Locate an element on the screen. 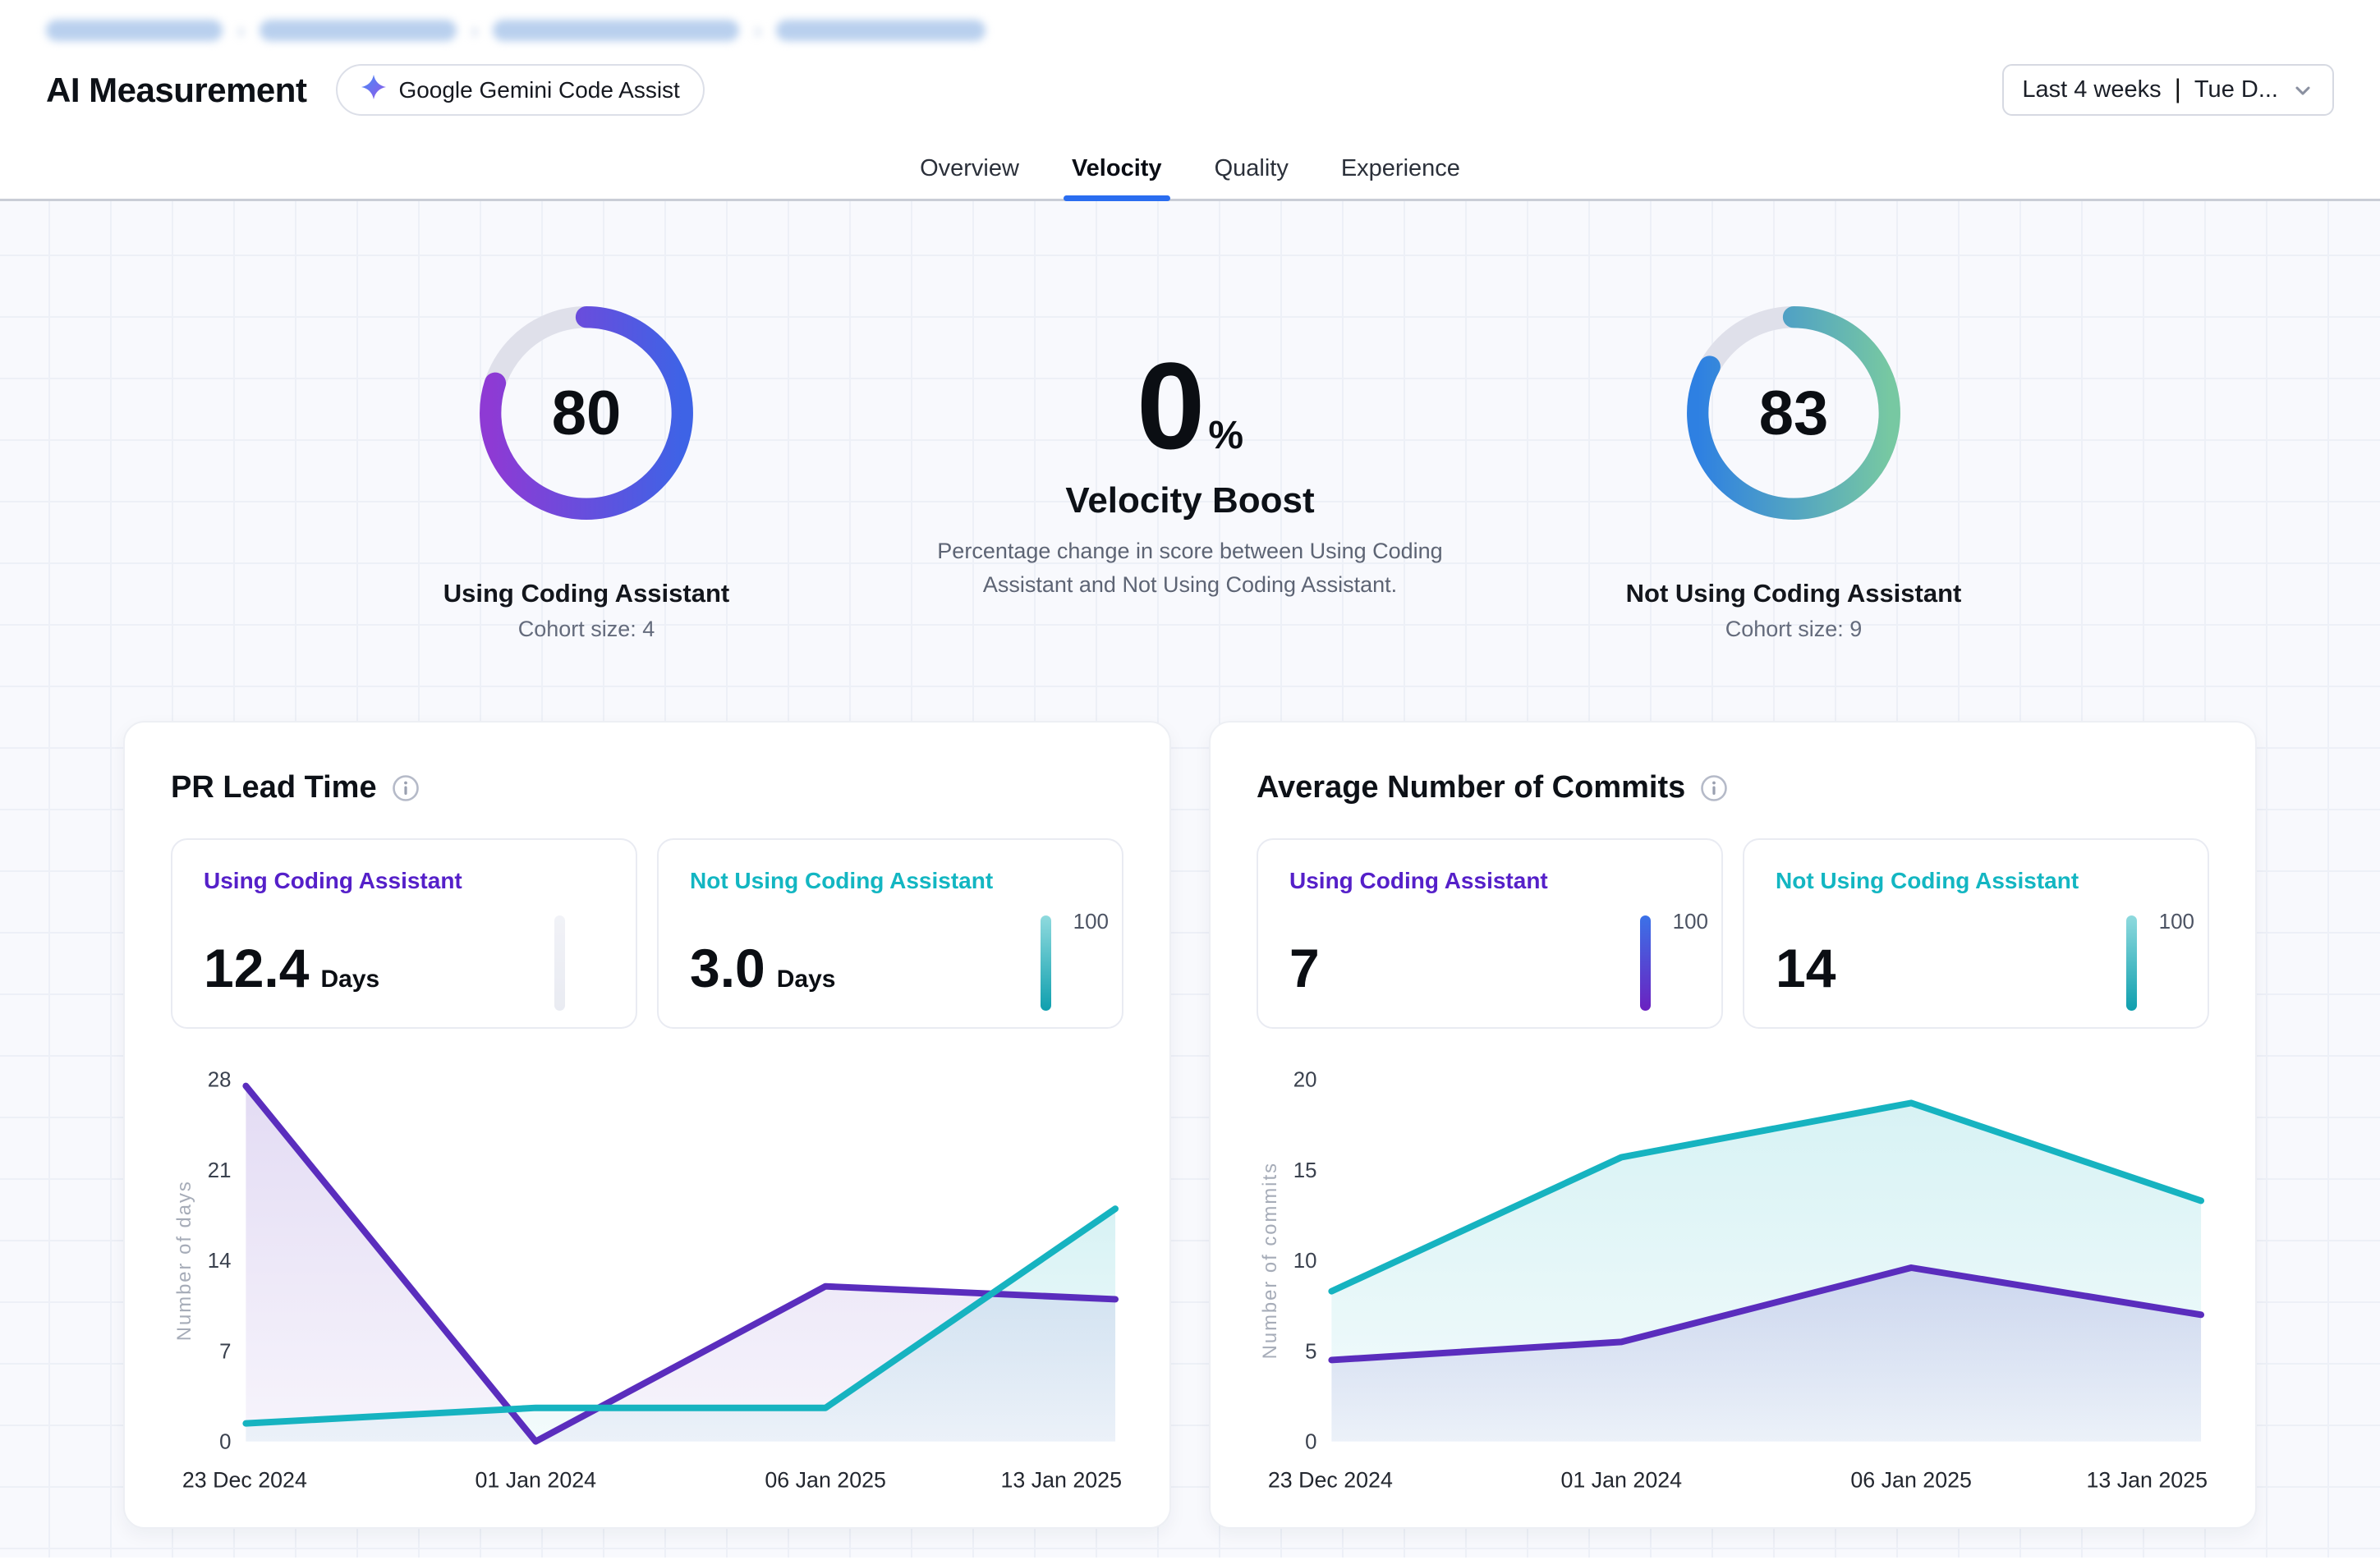 The image size is (2380, 1560). gauge-label-not-using: Not Using Coding Assistant is located at coordinates (1793, 593).